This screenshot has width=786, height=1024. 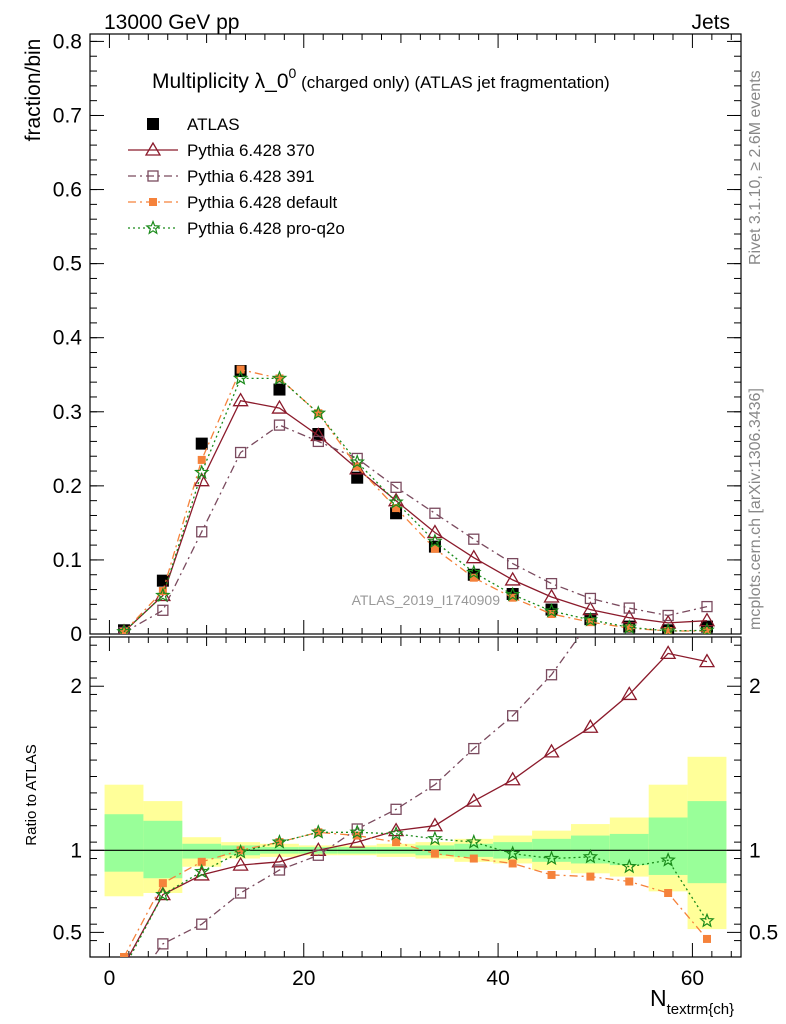 What do you see at coordinates (755, 167) in the screenshot?
I see `rivet-label: Rivet 3.1.10, ≥ 2.6M events` at bounding box center [755, 167].